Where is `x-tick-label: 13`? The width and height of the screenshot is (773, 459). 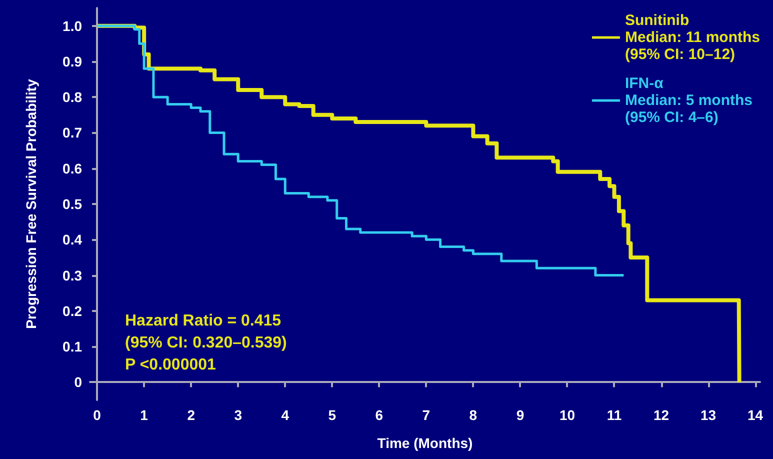
x-tick-label: 13 is located at coordinates (708, 415).